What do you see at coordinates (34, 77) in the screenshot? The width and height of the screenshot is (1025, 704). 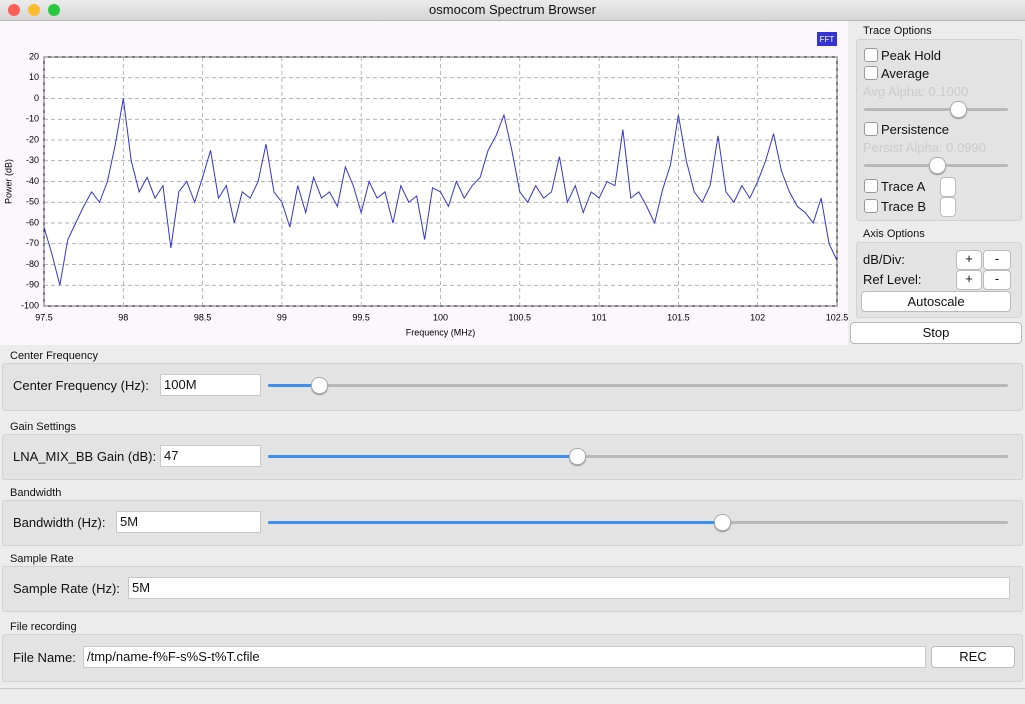 I see `y-tick-label: 10` at bounding box center [34, 77].